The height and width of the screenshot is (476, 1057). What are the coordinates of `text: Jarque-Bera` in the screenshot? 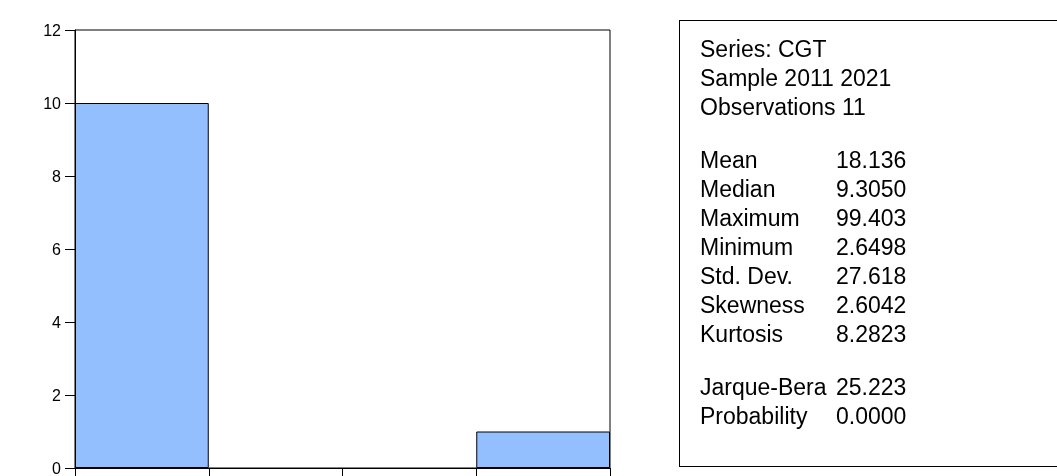 It's located at (764, 387).